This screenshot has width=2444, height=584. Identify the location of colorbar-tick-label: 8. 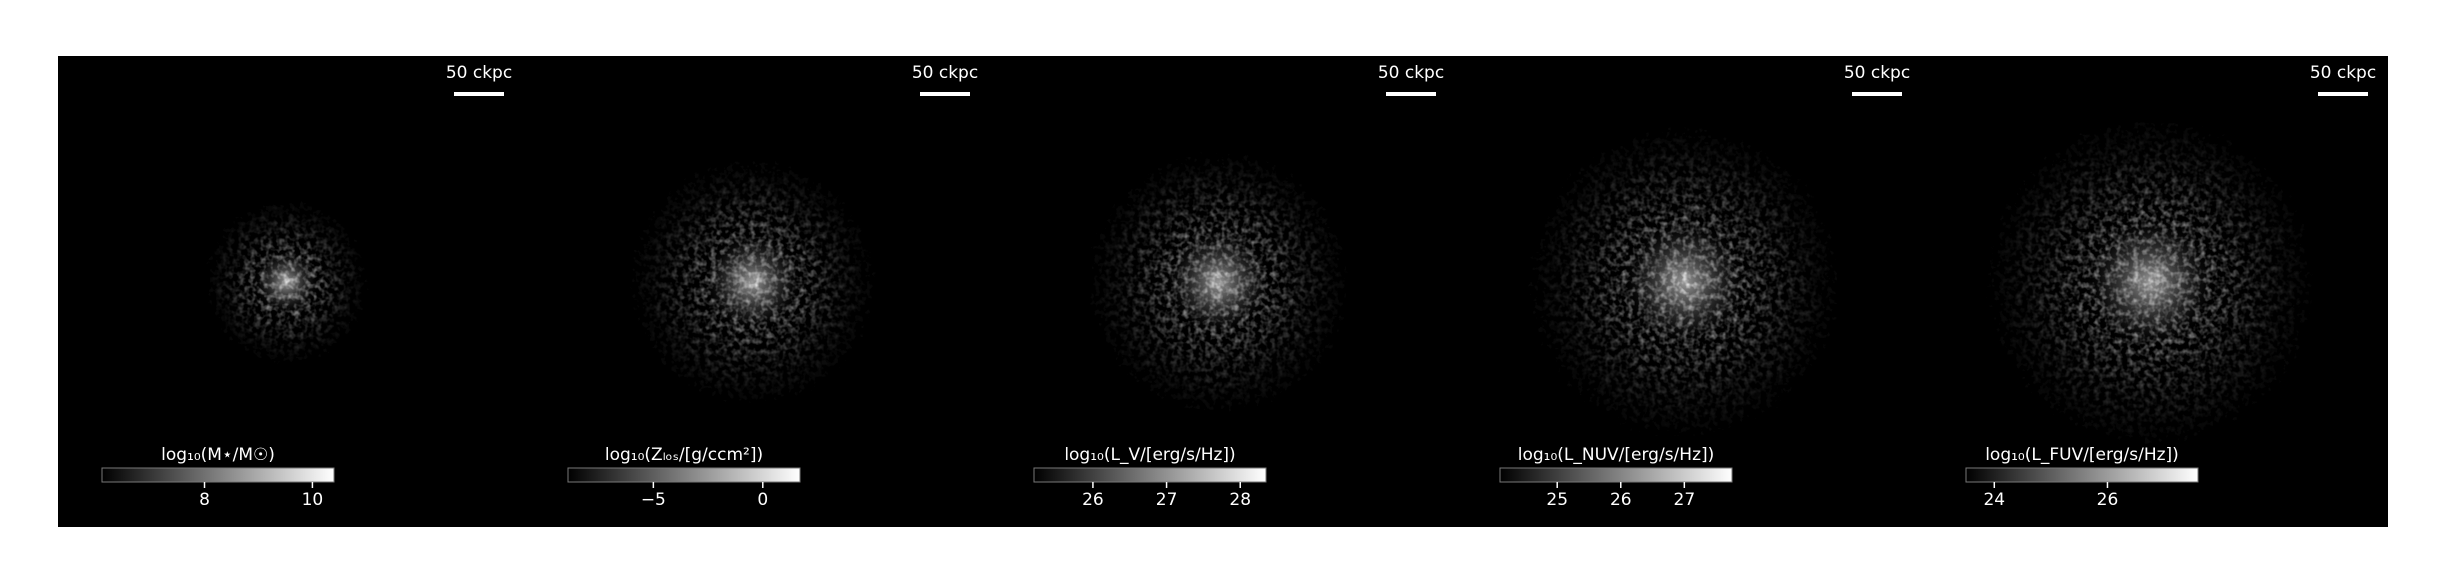
(204, 500).